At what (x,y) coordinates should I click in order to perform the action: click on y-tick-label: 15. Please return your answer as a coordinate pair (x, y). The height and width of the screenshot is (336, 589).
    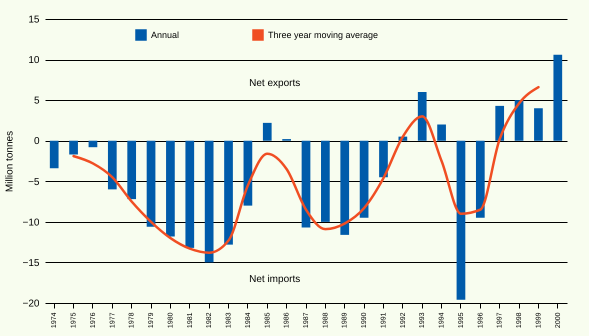
    Looking at the image, I should click on (34, 20).